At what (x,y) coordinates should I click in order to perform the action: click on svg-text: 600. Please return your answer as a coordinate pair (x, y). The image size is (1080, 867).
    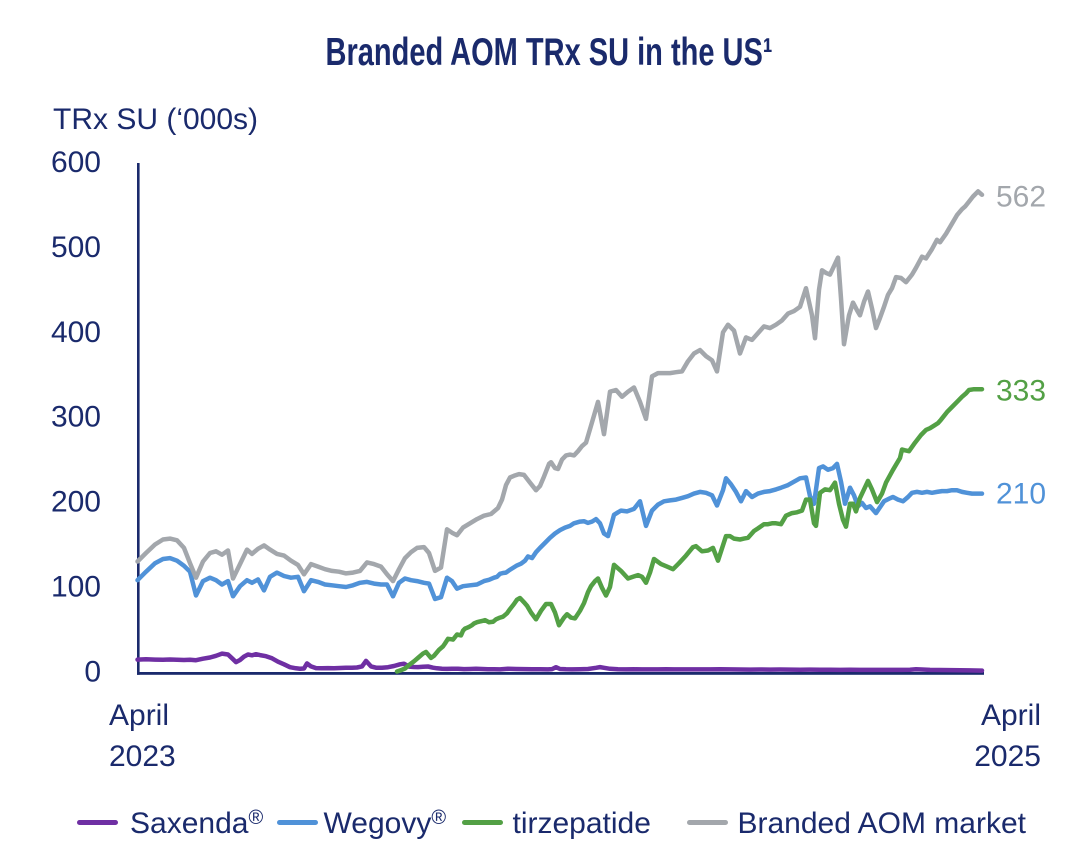
    Looking at the image, I should click on (76, 162).